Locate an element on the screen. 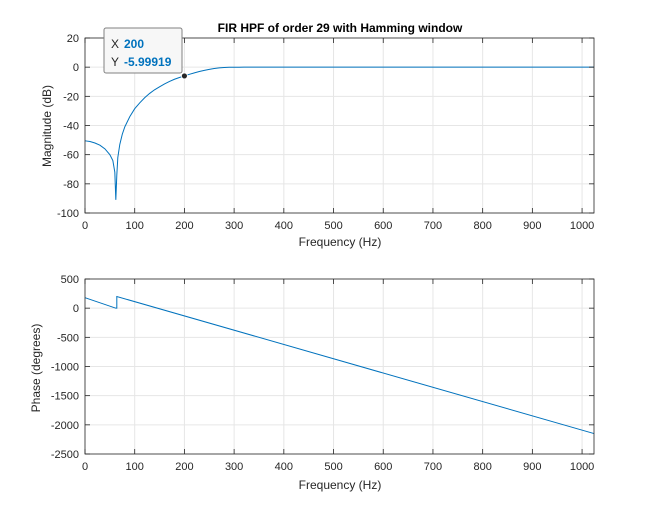 The width and height of the screenshot is (657, 509). chart-title: FIR HPF of order 29 with Hamming window is located at coordinates (340, 28).